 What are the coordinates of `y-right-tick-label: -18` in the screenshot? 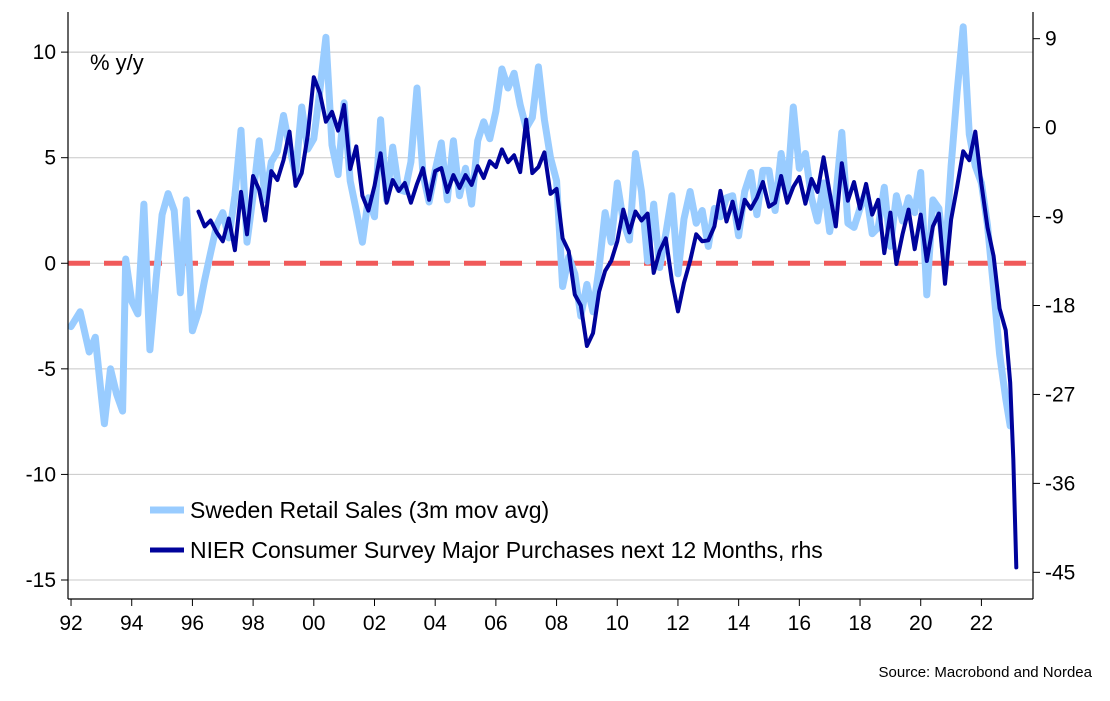 It's located at (1060, 306).